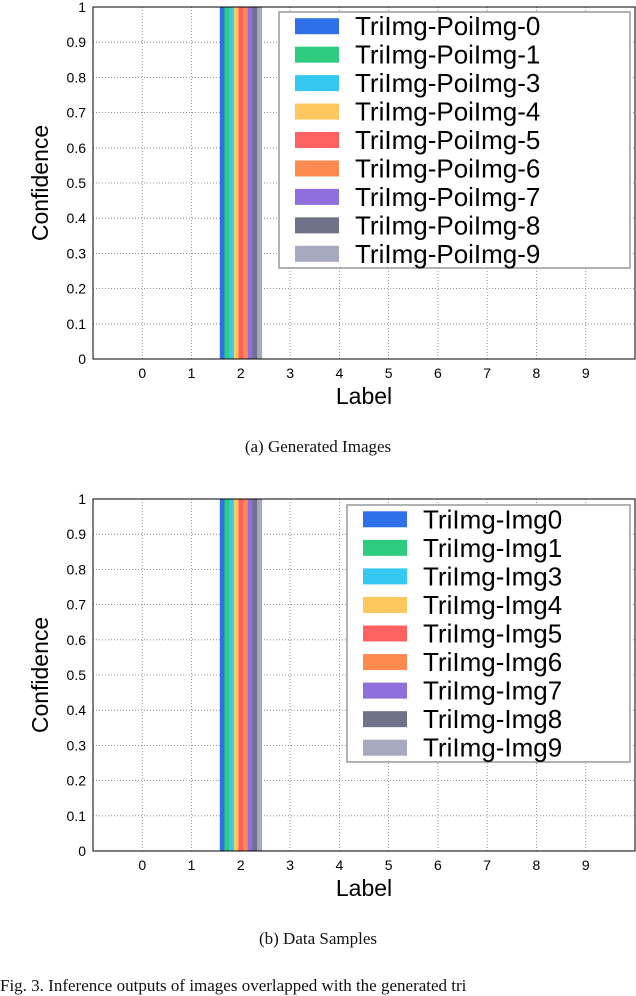  I want to click on legend-label: TriImg-PoiImg-7, so click(447, 197).